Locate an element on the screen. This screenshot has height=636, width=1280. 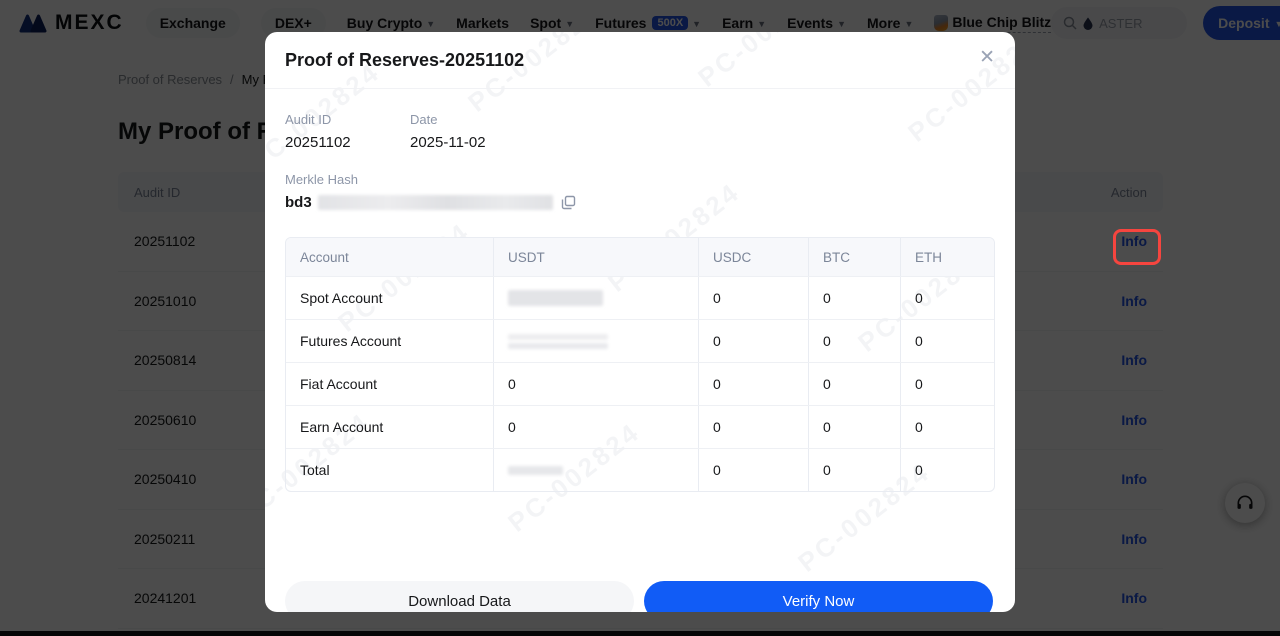
eth-header: ETH is located at coordinates (946, 257).